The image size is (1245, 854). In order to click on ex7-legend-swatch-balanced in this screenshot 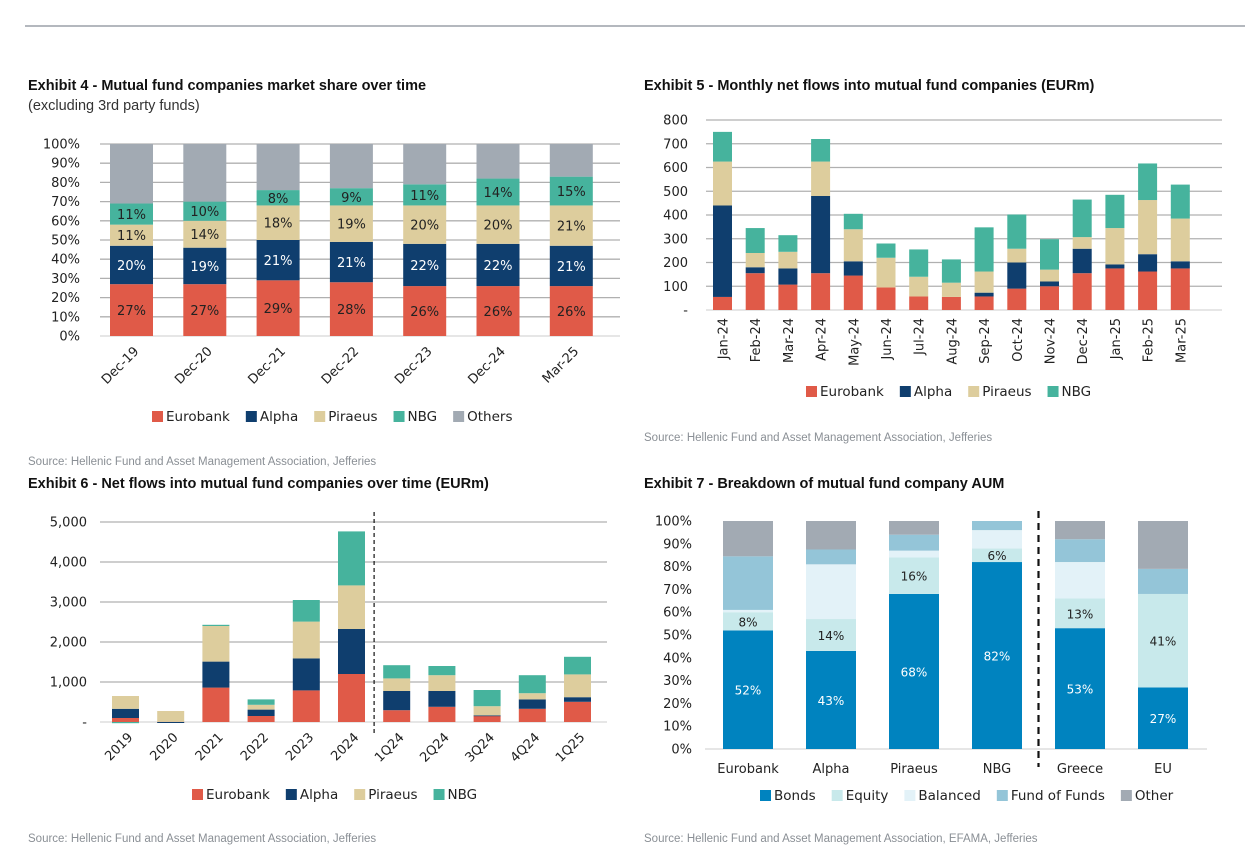, I will do `click(910, 795)`.